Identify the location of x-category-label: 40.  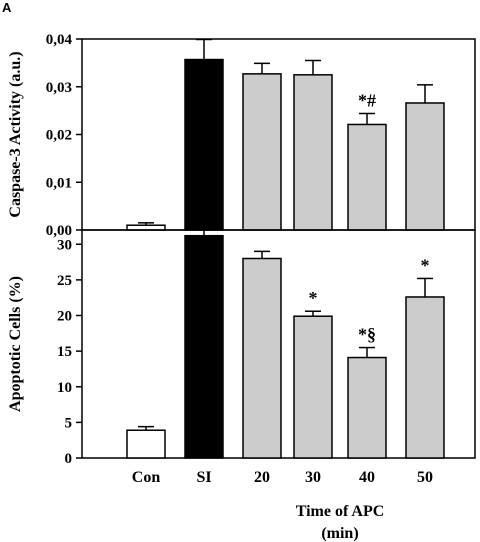
(367, 477).